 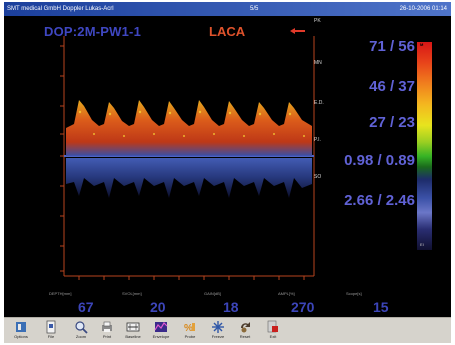 I want to click on probe-icon: %, so click(x=190, y=327).